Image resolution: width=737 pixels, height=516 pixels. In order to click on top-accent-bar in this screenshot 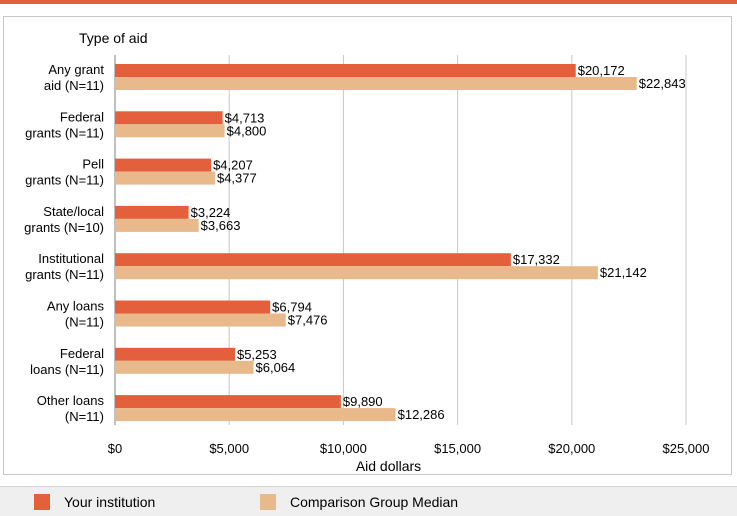, I will do `click(368, 2)`.